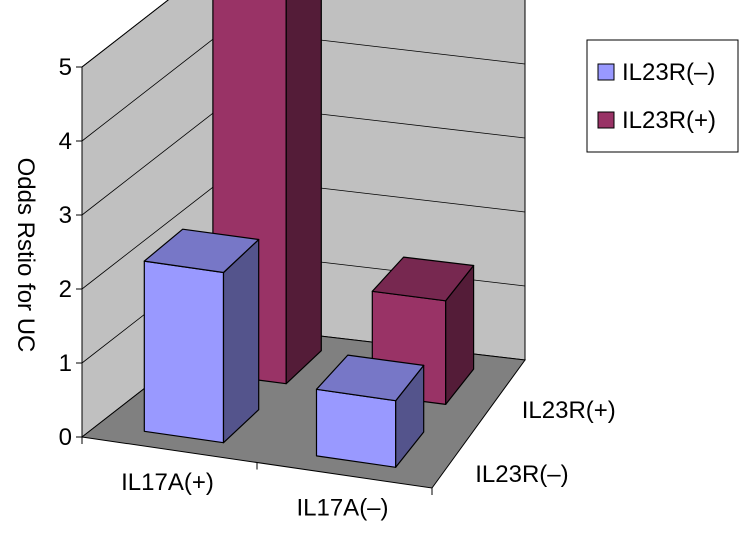  I want to click on legend-box, so click(662, 96).